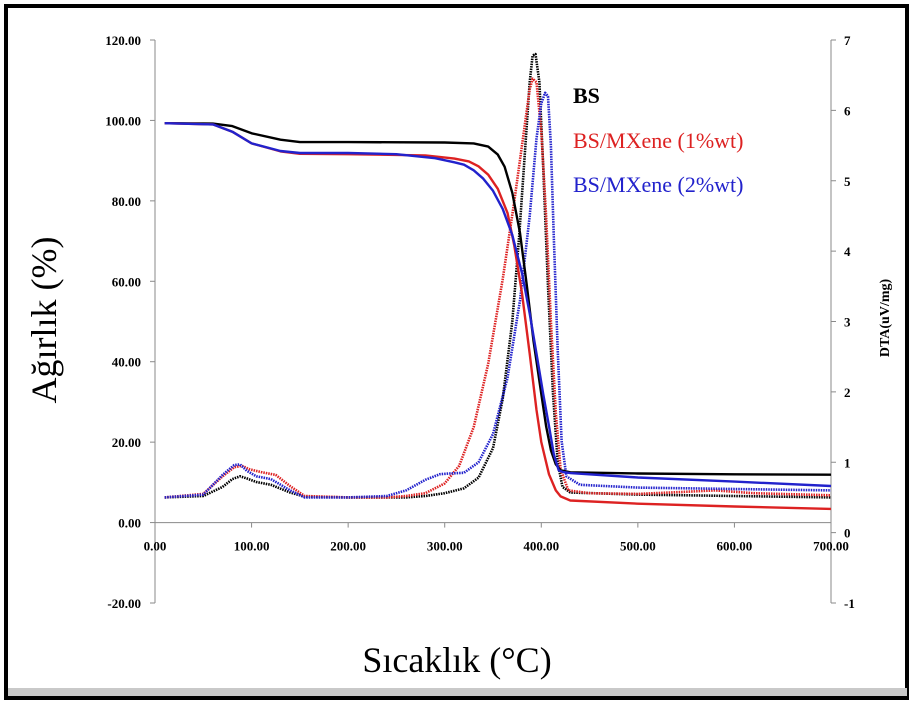  What do you see at coordinates (847, 40) in the screenshot?
I see `y-right-tick-label: 7` at bounding box center [847, 40].